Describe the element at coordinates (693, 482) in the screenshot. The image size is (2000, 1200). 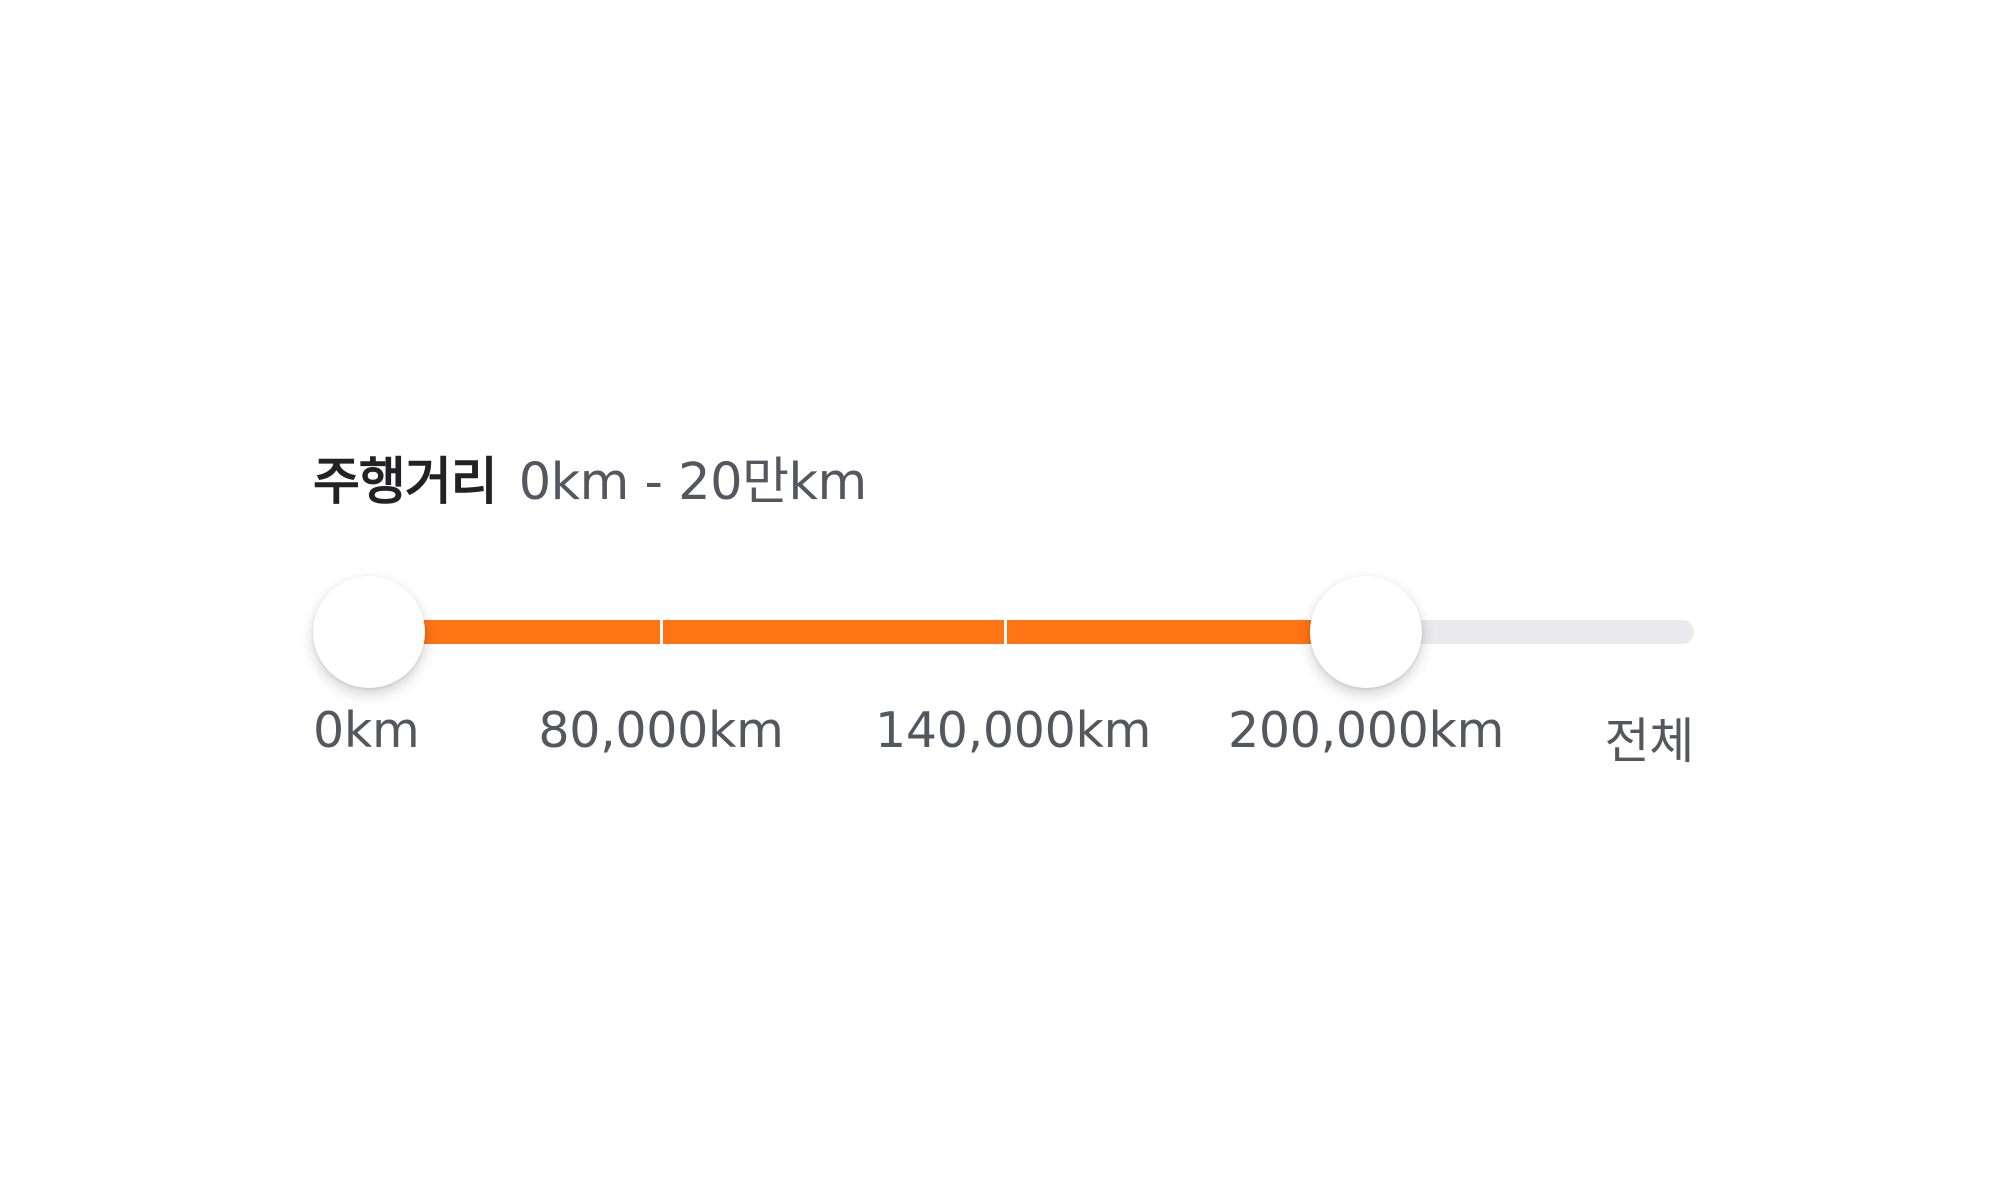
I see `selected-range-text: 0km - 20만km` at that location.